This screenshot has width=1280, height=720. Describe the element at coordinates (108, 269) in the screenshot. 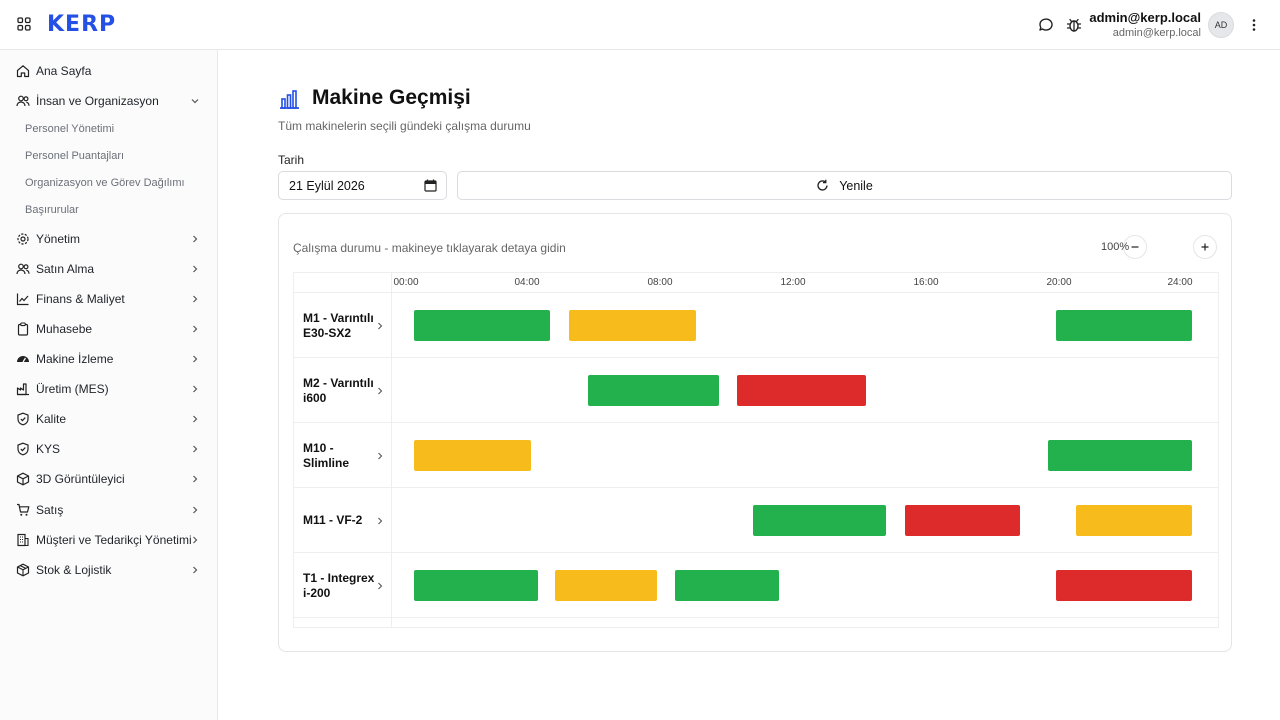

I see `sidebar-item-satin-alma: Satın Alma` at that location.